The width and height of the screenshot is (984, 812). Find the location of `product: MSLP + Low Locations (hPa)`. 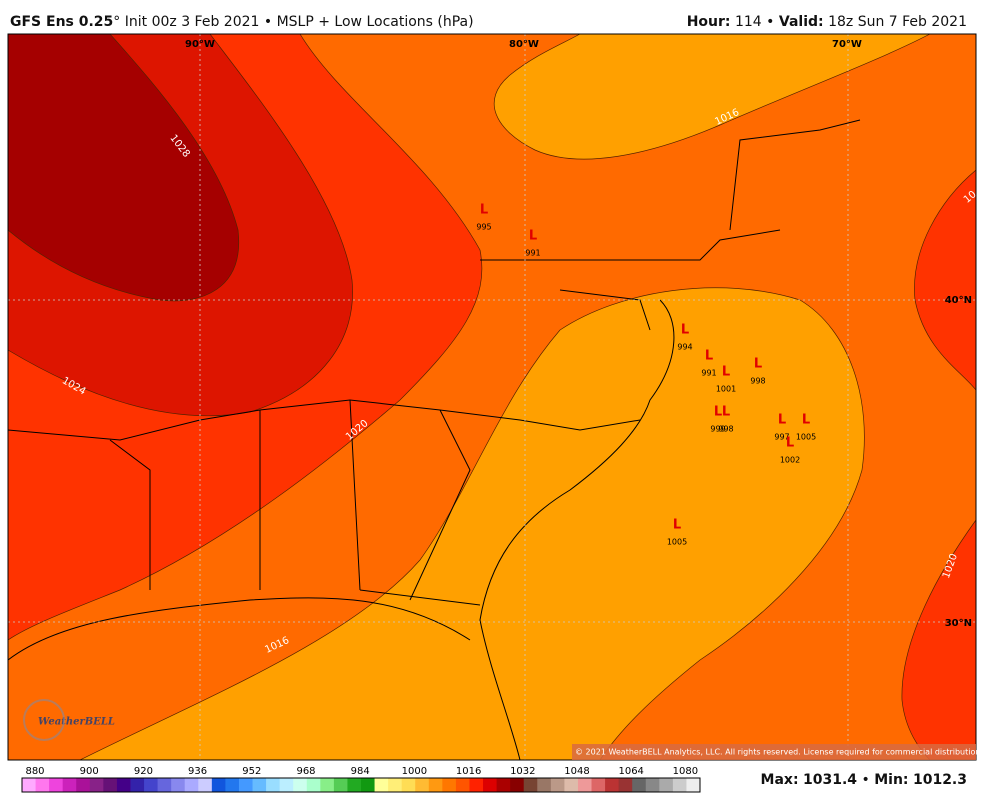

product: MSLP + Low Locations (hPa) is located at coordinates (375, 22).